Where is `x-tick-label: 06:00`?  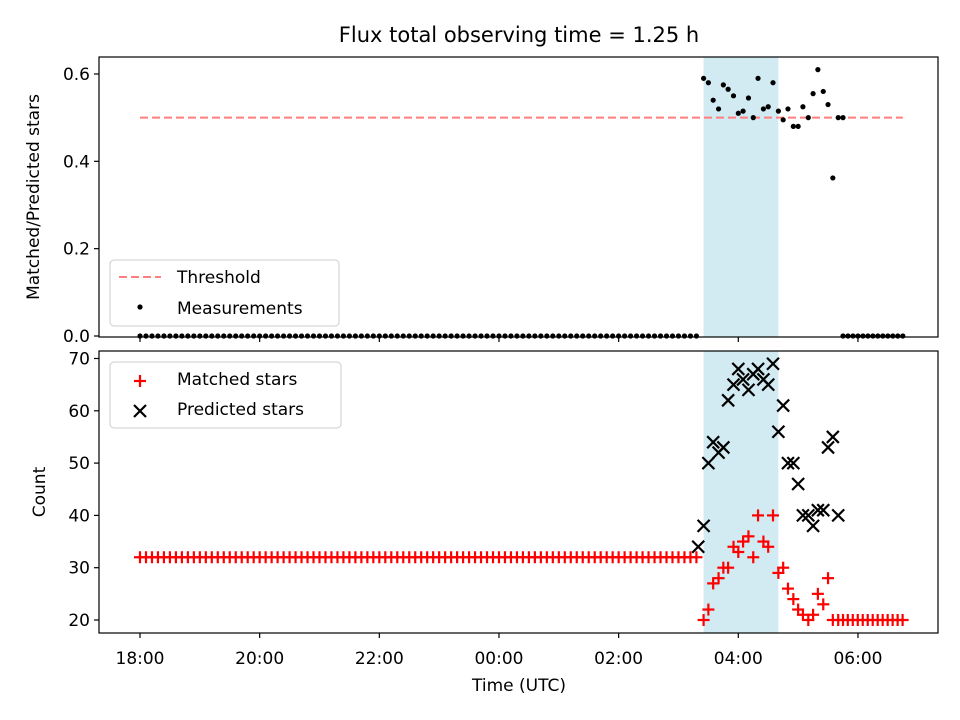
x-tick-label: 06:00 is located at coordinates (857, 659).